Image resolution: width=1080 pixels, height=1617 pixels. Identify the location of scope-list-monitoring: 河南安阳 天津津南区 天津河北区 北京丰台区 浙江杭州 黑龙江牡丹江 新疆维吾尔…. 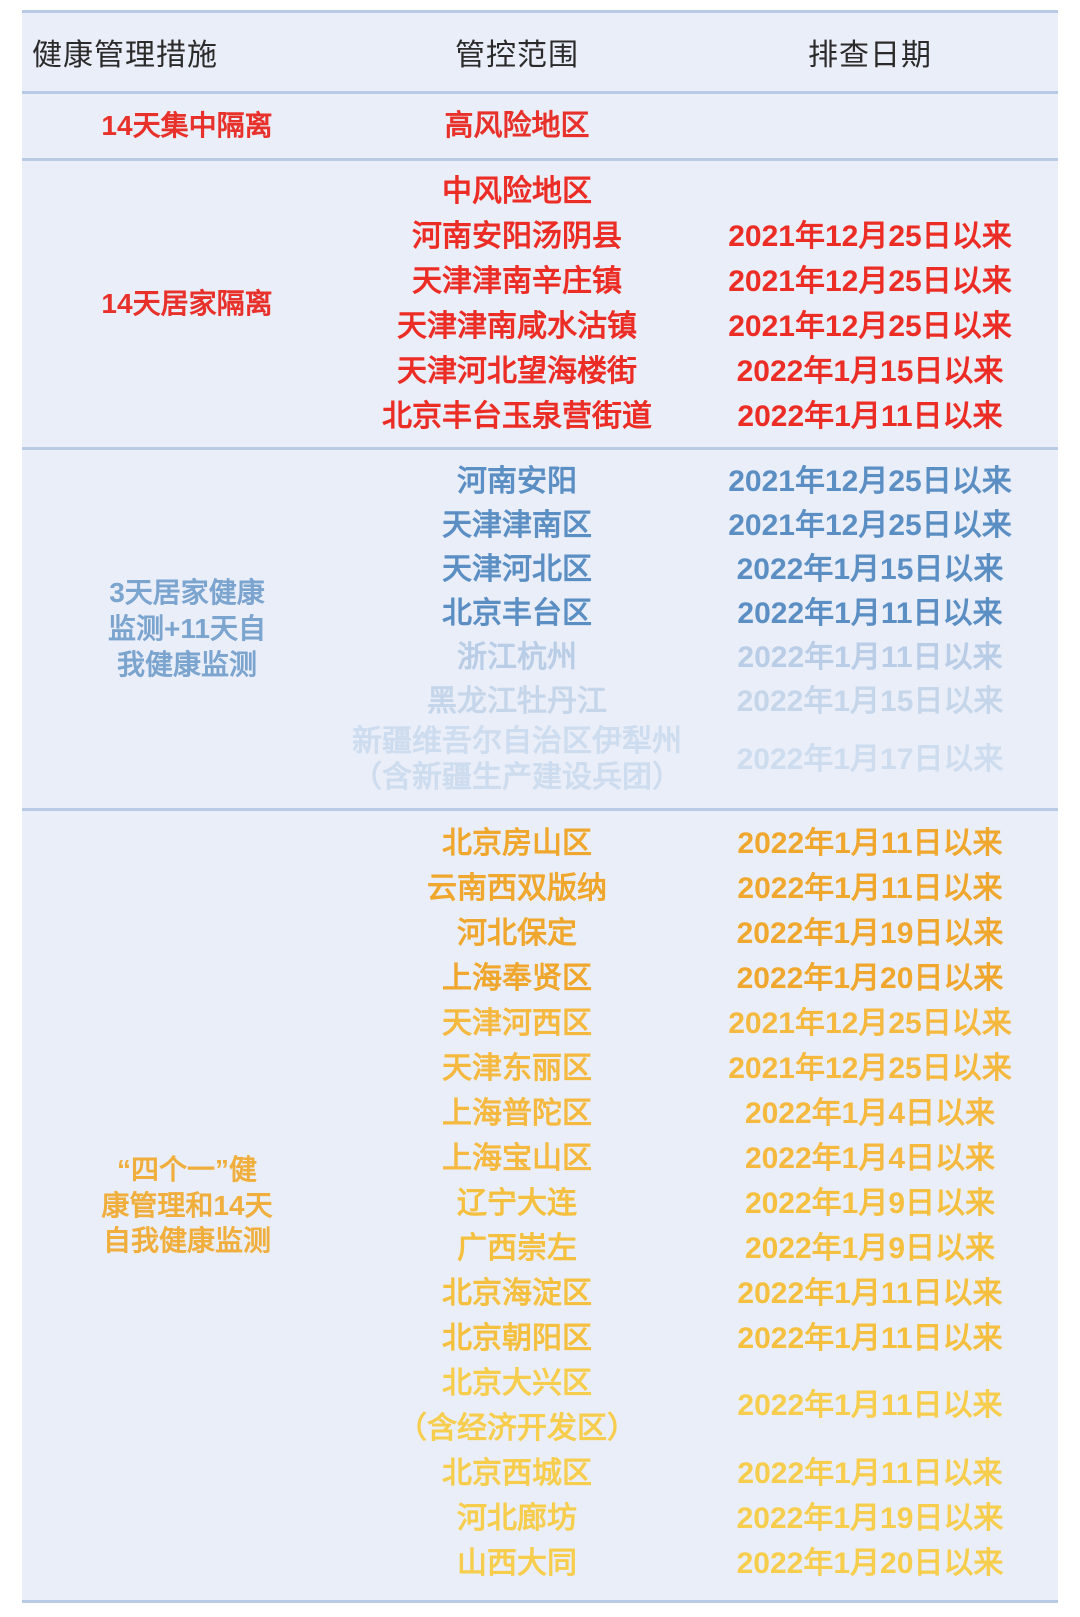
(517, 629).